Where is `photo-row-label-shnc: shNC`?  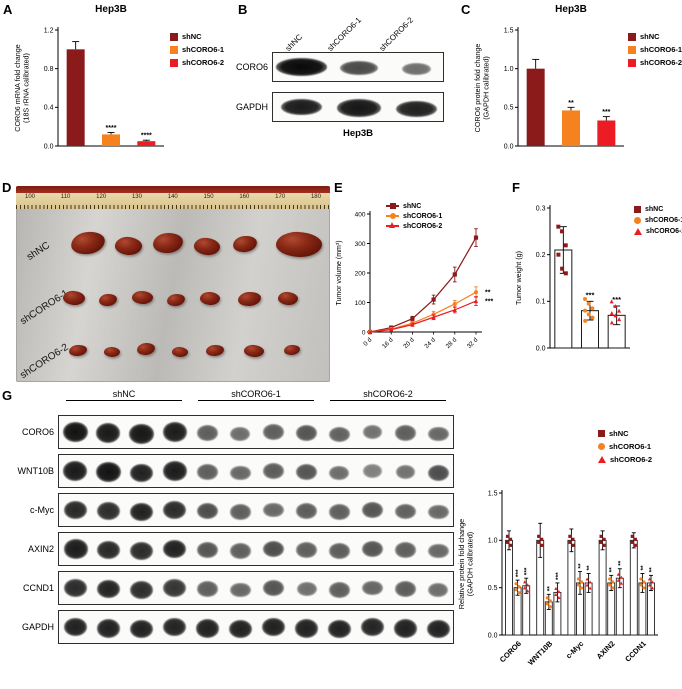 photo-row-label-shnc: shNC is located at coordinates (38, 251).